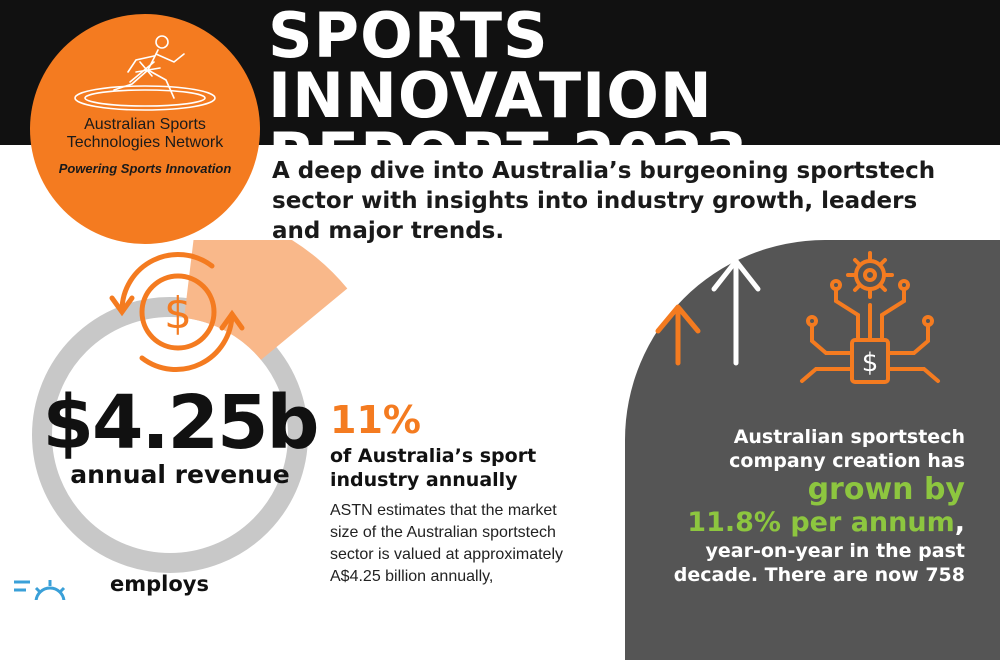  I want to click on gear-icon, so click(40, 590).